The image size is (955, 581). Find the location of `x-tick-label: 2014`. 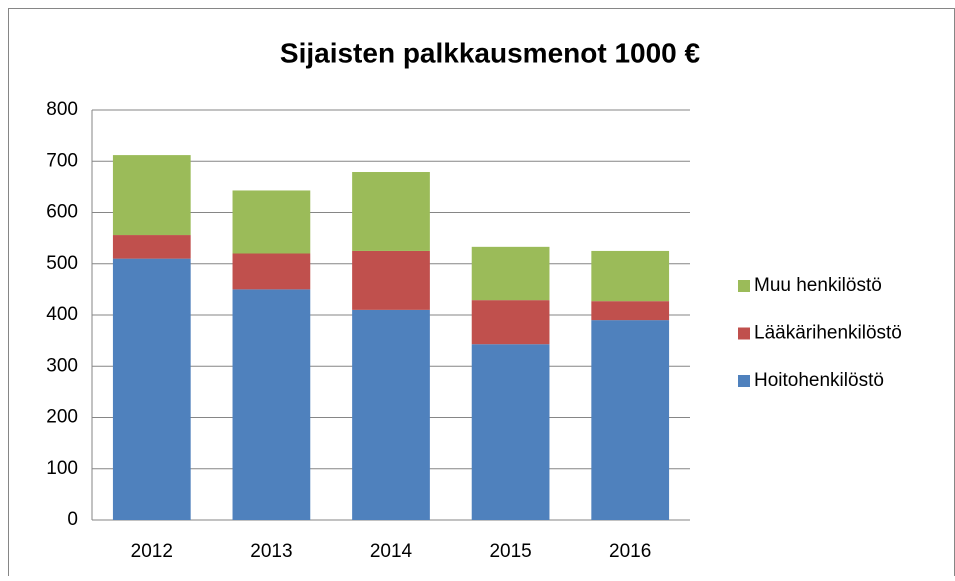

x-tick-label: 2014 is located at coordinates (391, 551).